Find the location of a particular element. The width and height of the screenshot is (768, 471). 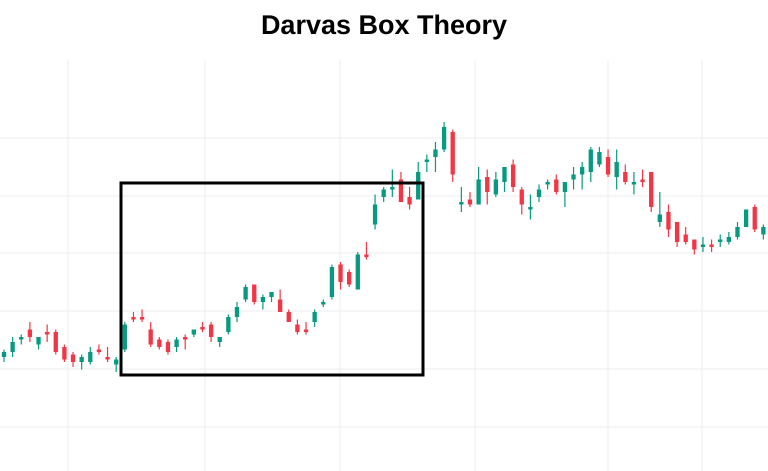

chart-title: Darvas Box Theory is located at coordinates (384, 25).